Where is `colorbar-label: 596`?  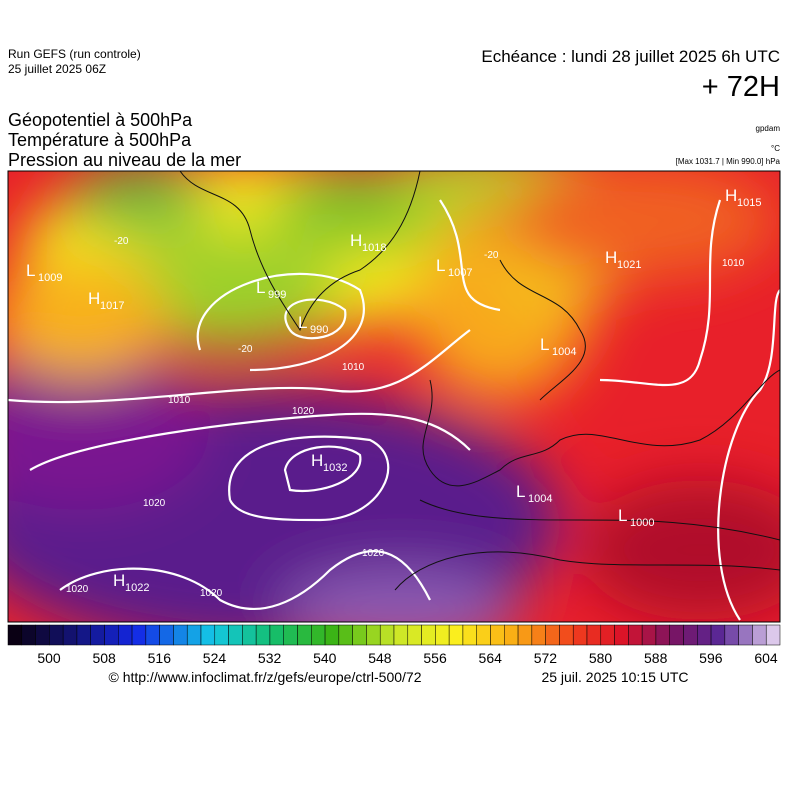
colorbar-label: 596 is located at coordinates (711, 658).